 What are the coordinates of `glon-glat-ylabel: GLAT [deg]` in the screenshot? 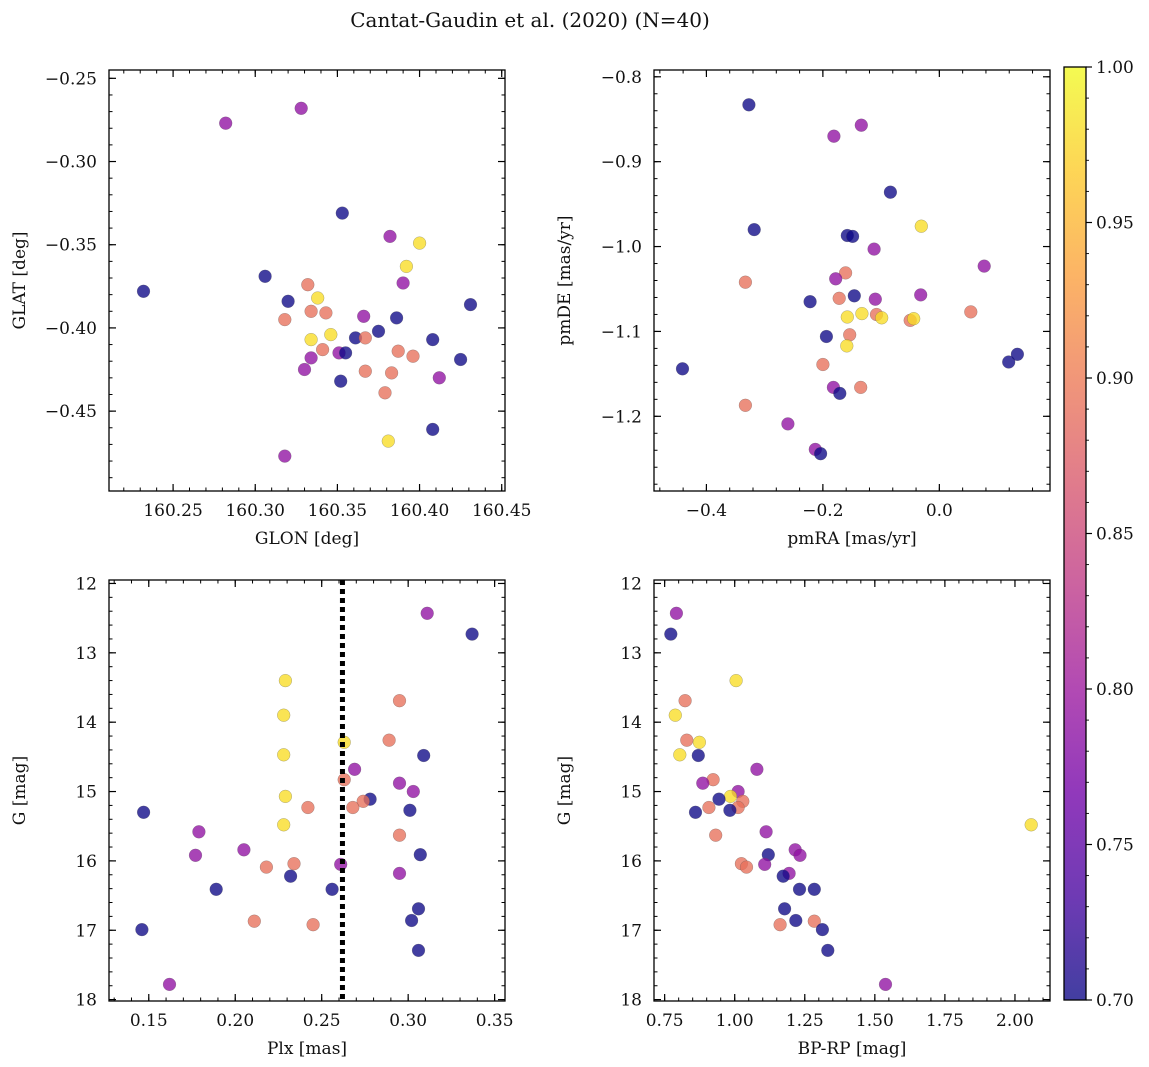 It's located at (20, 280).